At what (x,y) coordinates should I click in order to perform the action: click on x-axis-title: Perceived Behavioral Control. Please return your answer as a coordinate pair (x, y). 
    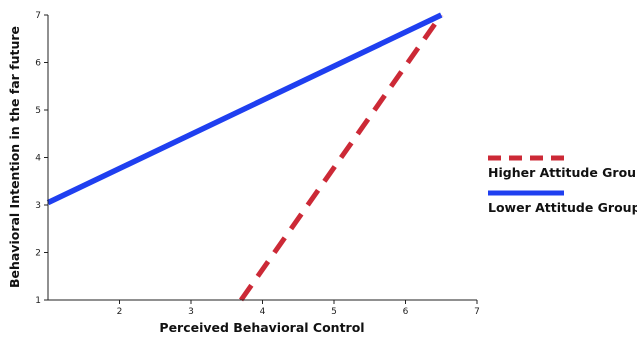
    Looking at the image, I should click on (261, 327).